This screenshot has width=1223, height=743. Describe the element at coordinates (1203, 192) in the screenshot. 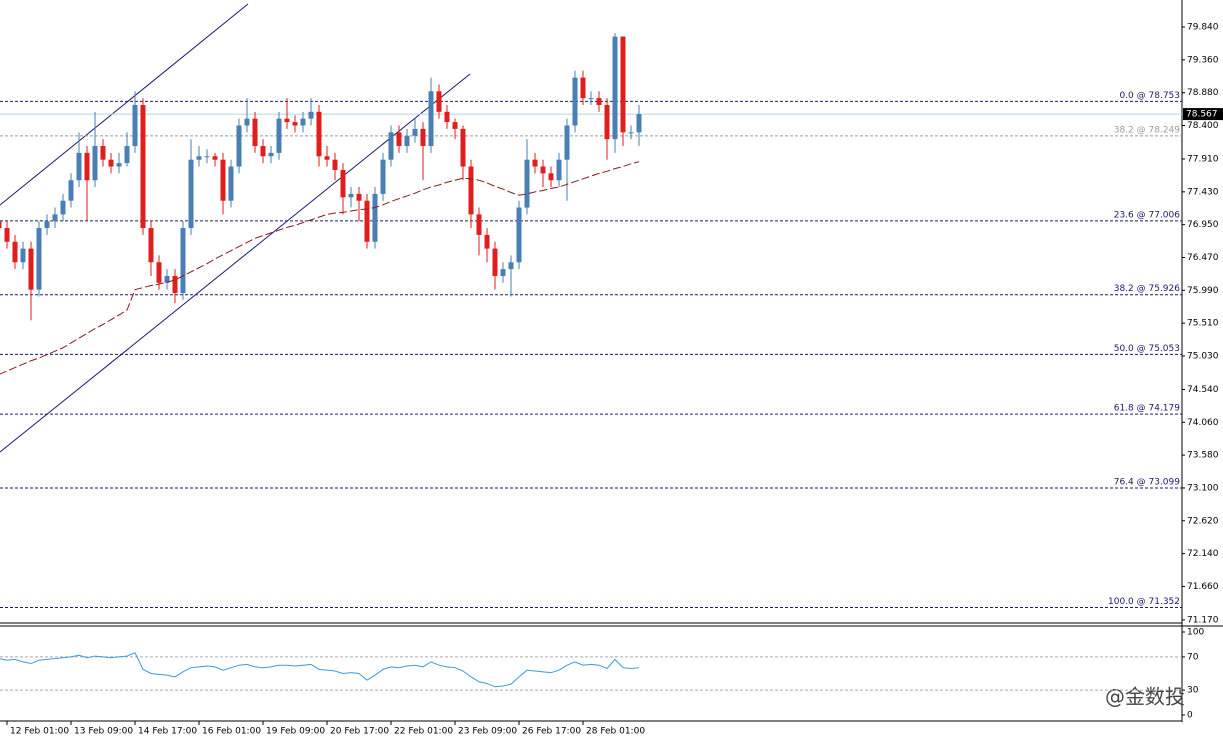

I see `y-tick-label: 77.430` at that location.